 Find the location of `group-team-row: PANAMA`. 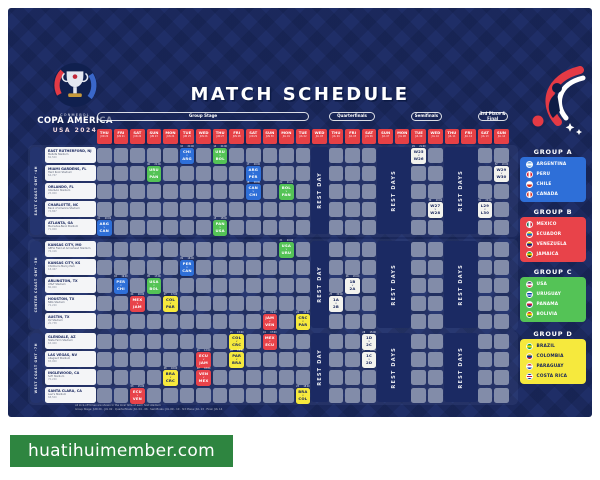

group-team-row: PANAMA is located at coordinates (556, 305).